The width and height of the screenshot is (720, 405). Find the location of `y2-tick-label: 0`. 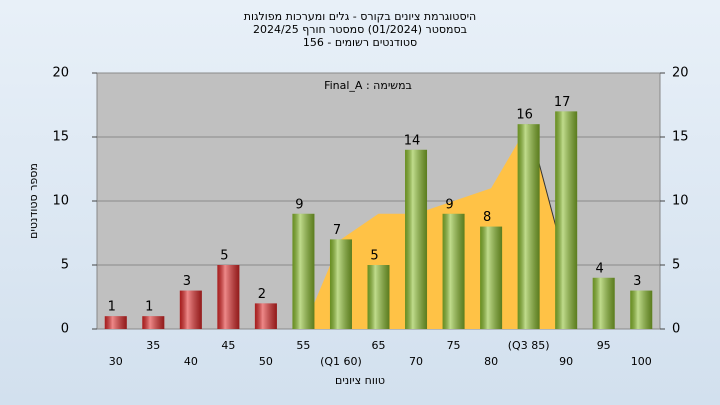

y2-tick-label: 0 is located at coordinates (676, 329).